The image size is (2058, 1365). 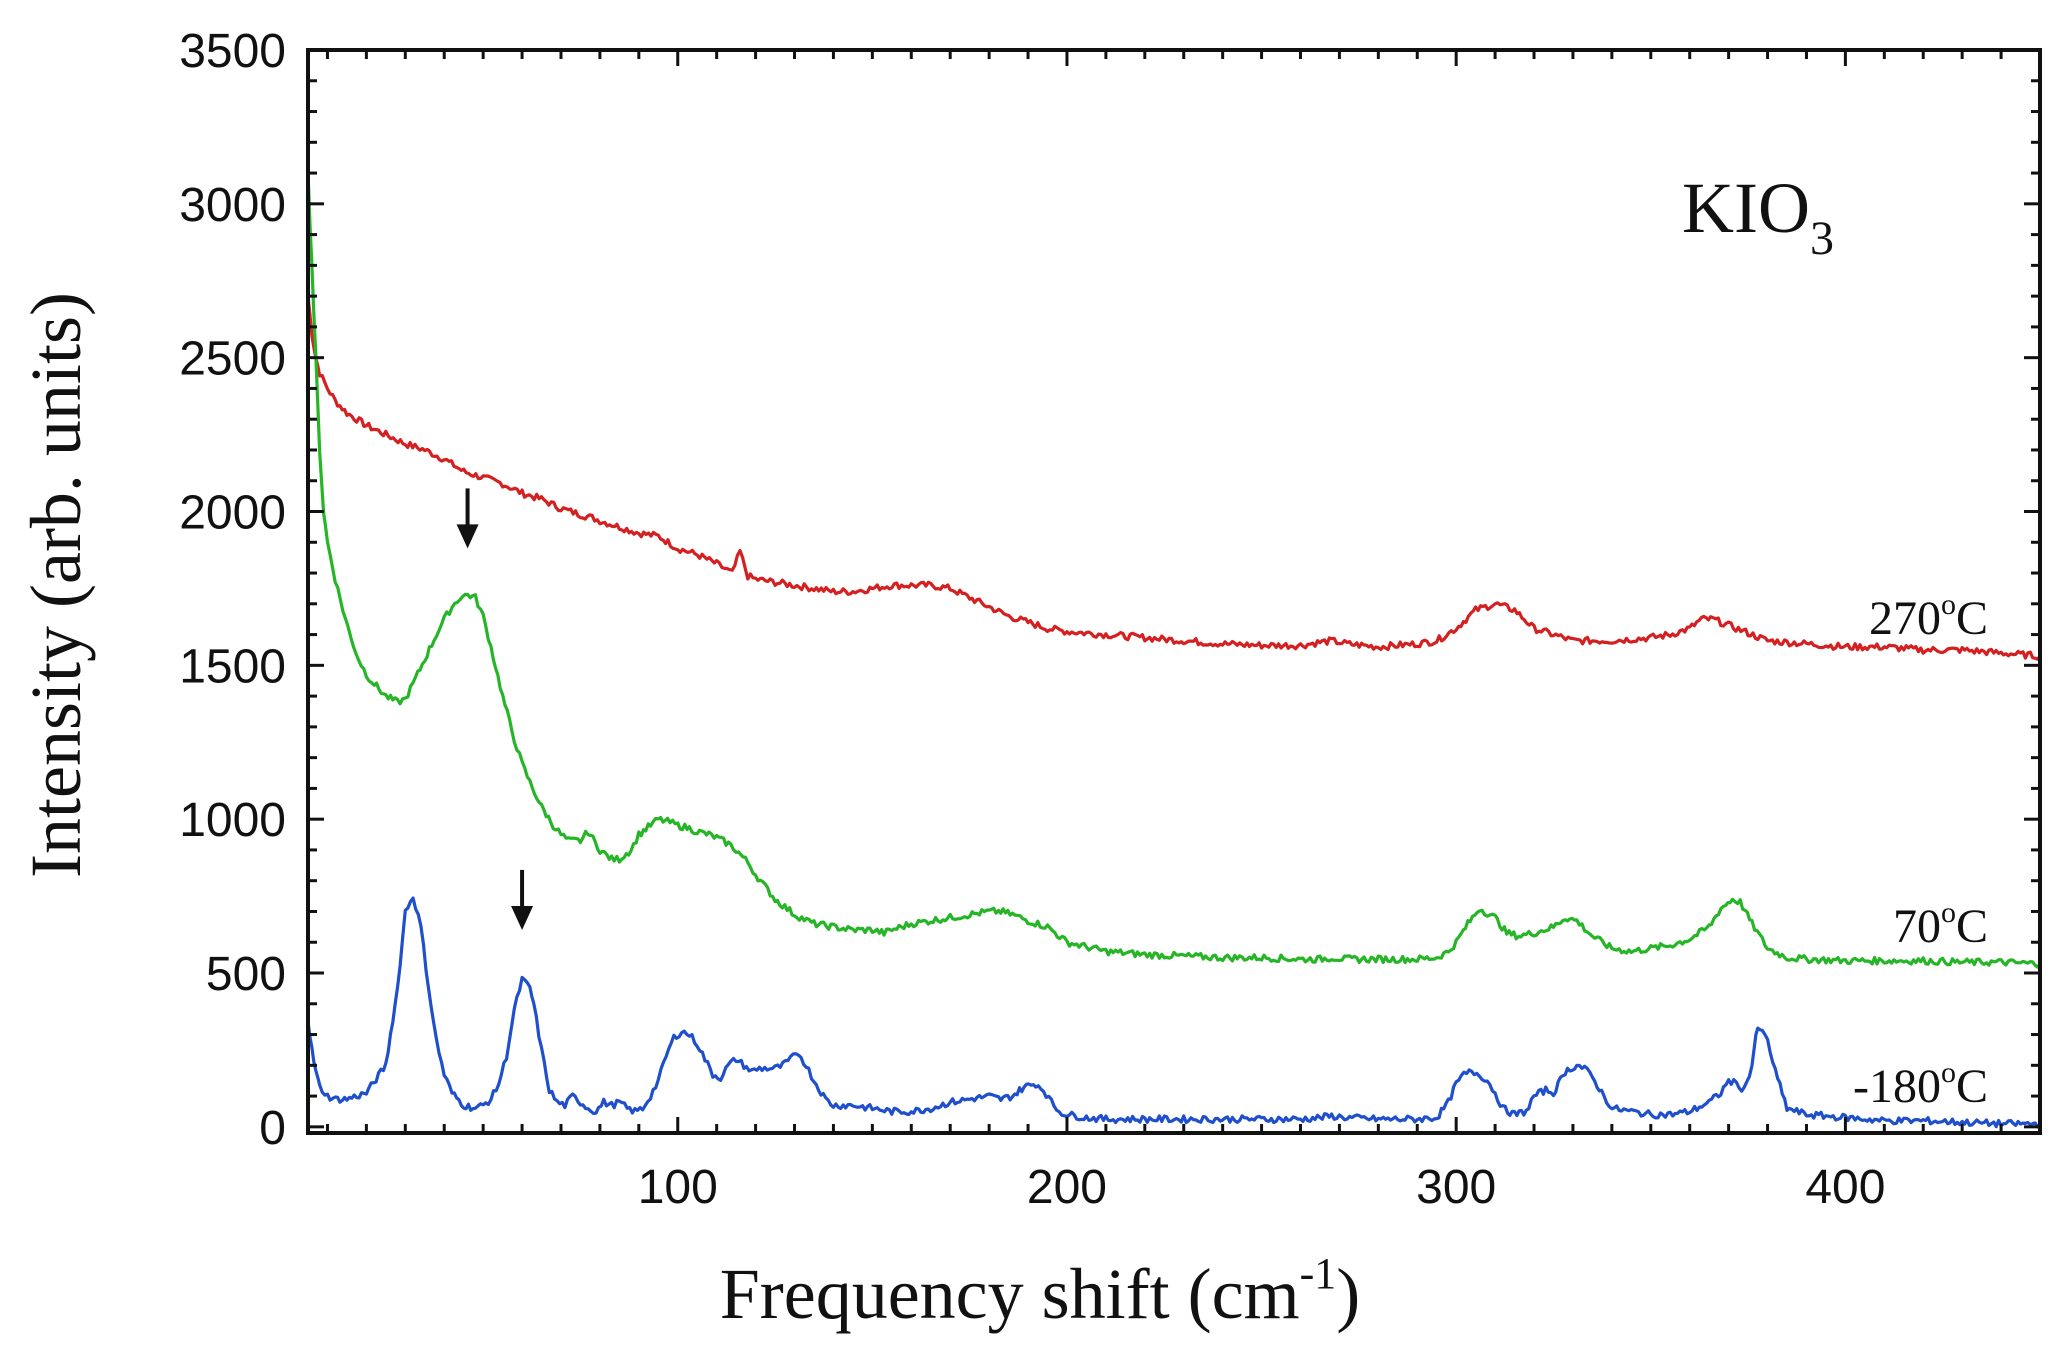 I want to click on y-tick-label: 2000, so click(x=232, y=513).